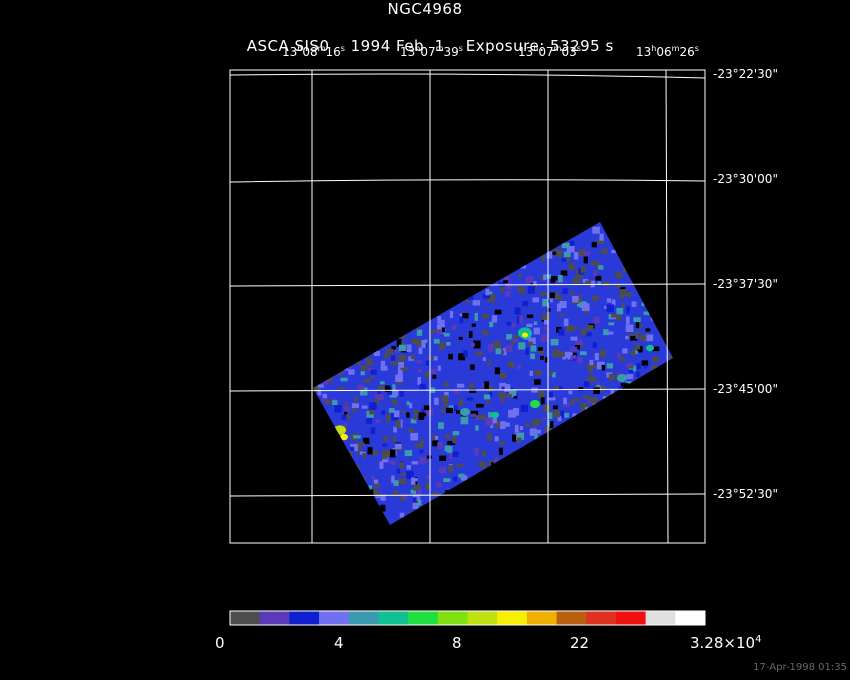 Image resolution: width=850 pixels, height=680 pixels. I want to click on colorbar, so click(467, 618).